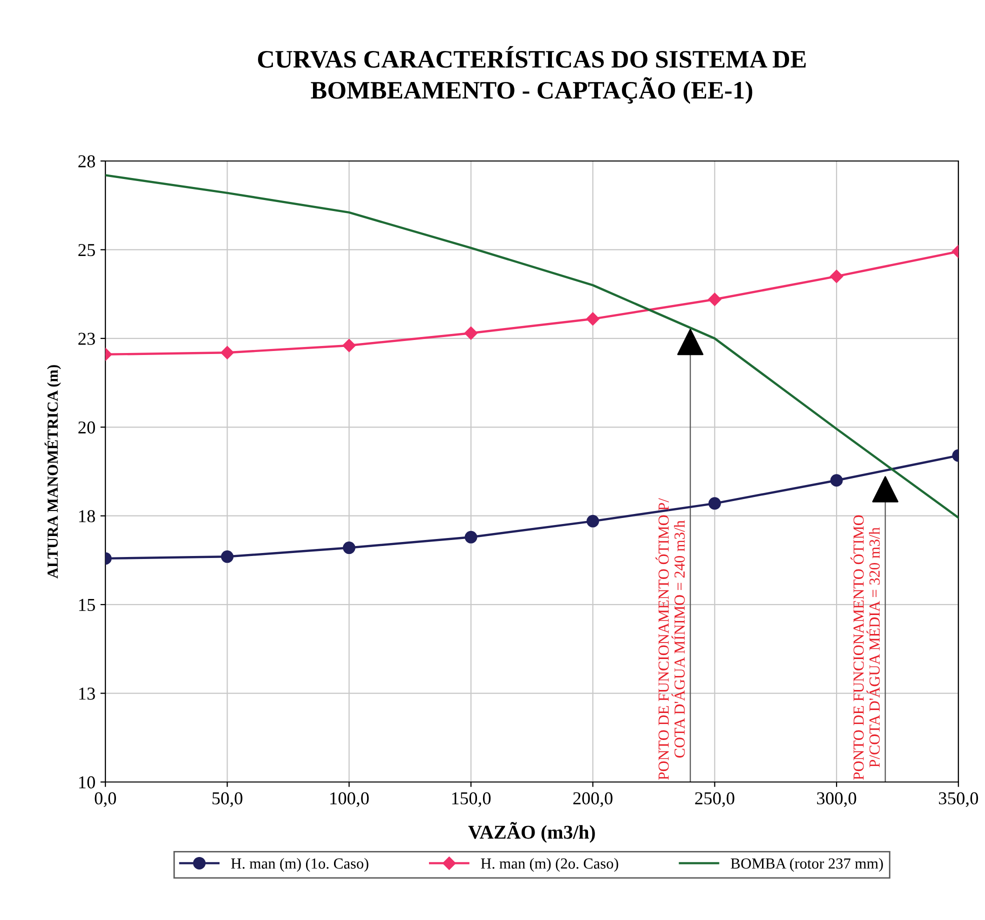 This screenshot has width=985, height=920. I want to click on y-tick-label: 20, so click(86, 427).